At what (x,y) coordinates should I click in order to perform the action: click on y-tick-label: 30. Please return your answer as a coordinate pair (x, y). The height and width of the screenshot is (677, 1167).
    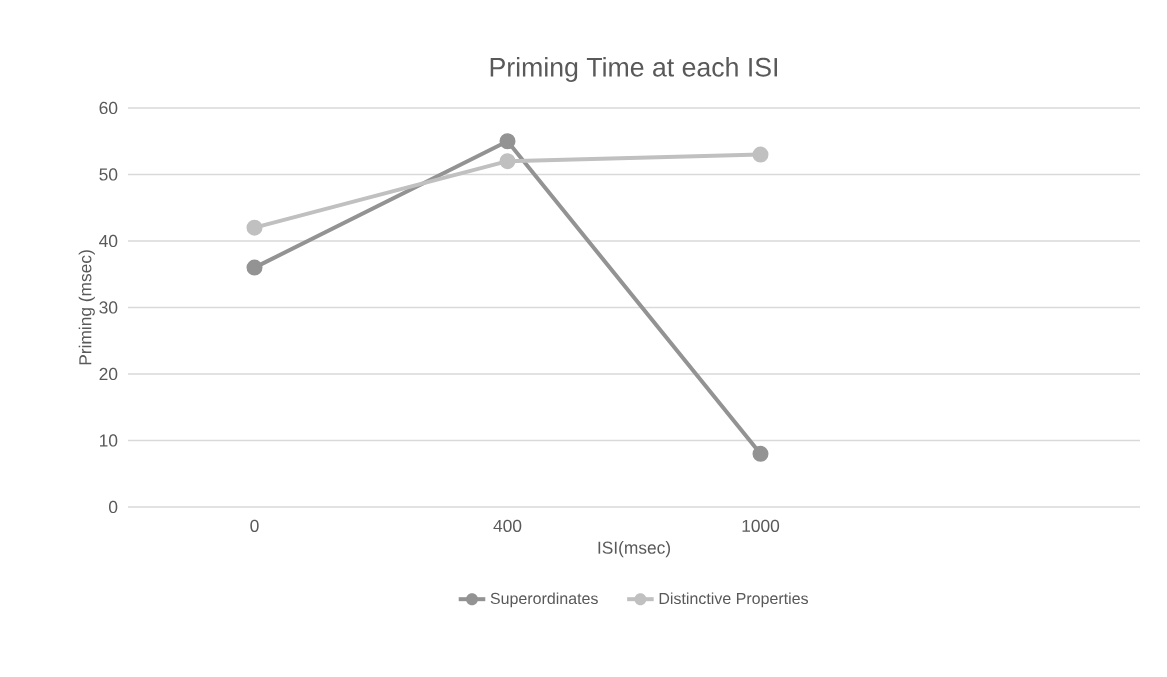
    Looking at the image, I should click on (108, 307).